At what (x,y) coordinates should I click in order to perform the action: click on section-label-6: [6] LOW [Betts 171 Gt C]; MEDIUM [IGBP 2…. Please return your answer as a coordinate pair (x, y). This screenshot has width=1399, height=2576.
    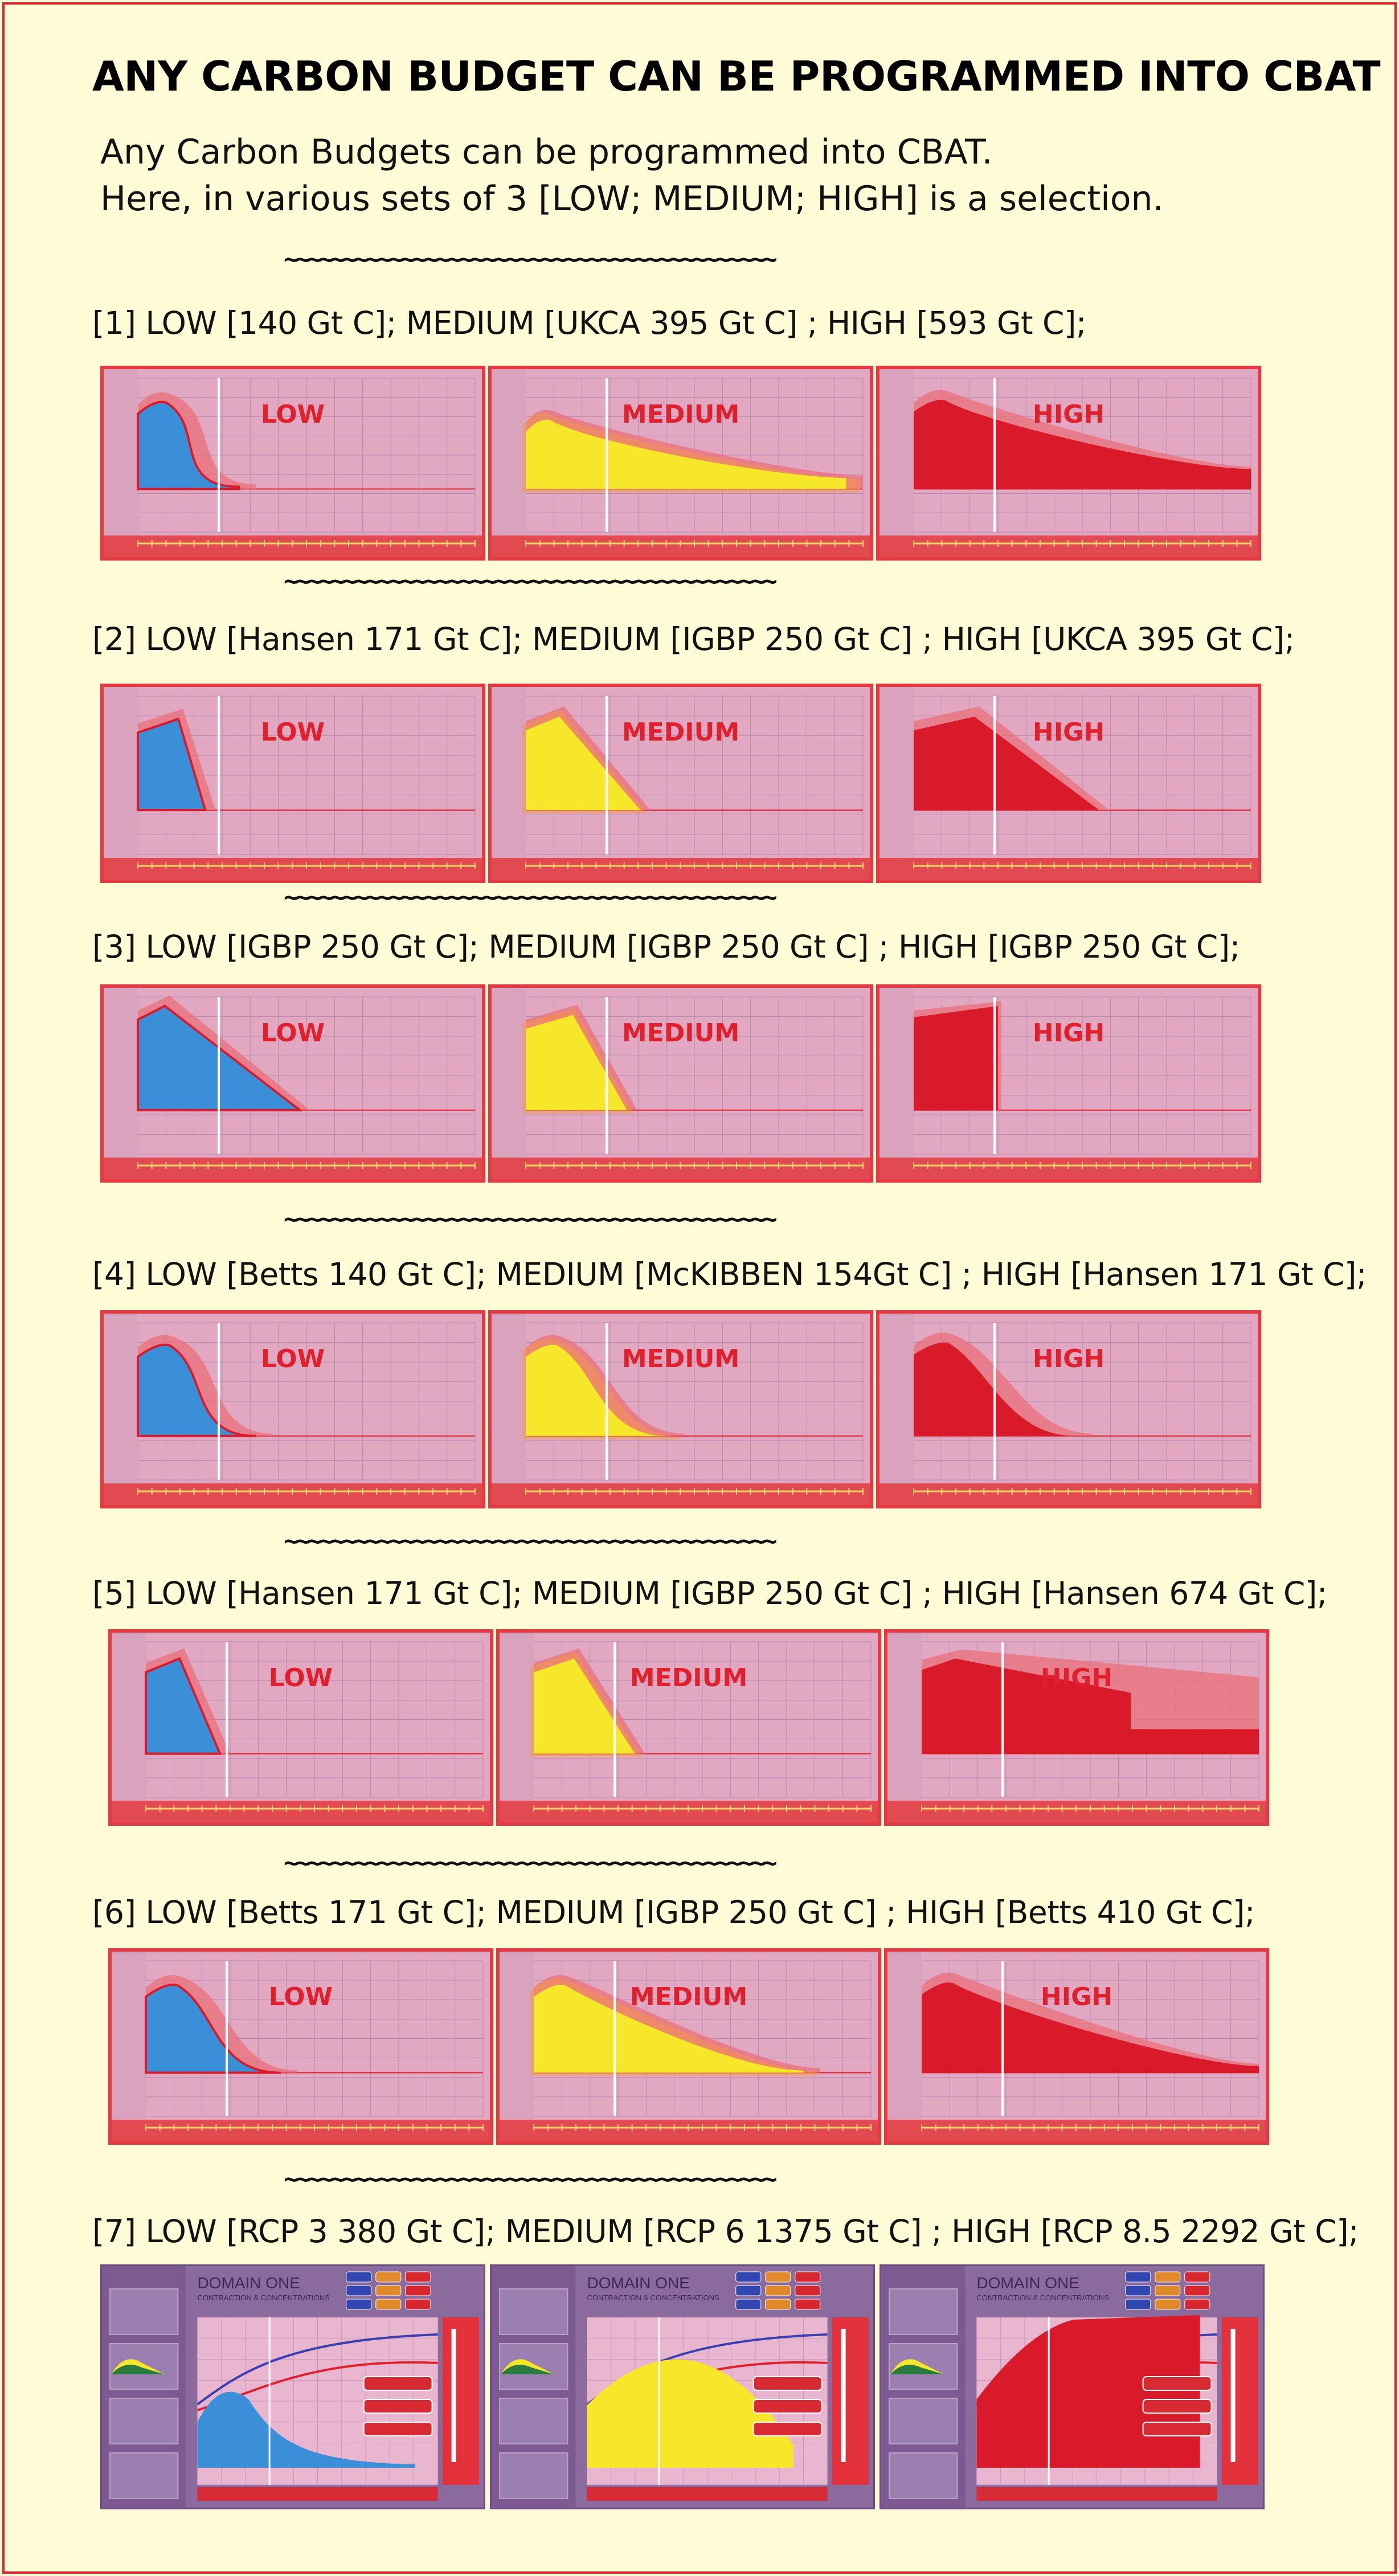
    Looking at the image, I should click on (673, 1913).